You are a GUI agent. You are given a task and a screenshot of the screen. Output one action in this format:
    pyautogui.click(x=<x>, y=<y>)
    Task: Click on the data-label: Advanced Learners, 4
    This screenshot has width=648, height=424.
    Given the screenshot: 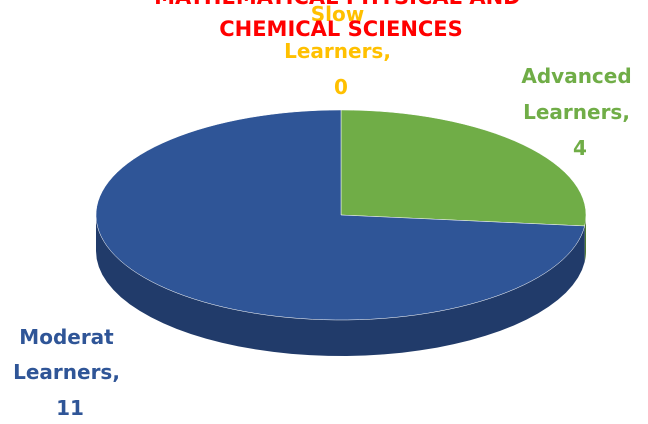 What is the action you would take?
    pyautogui.click(x=579, y=112)
    